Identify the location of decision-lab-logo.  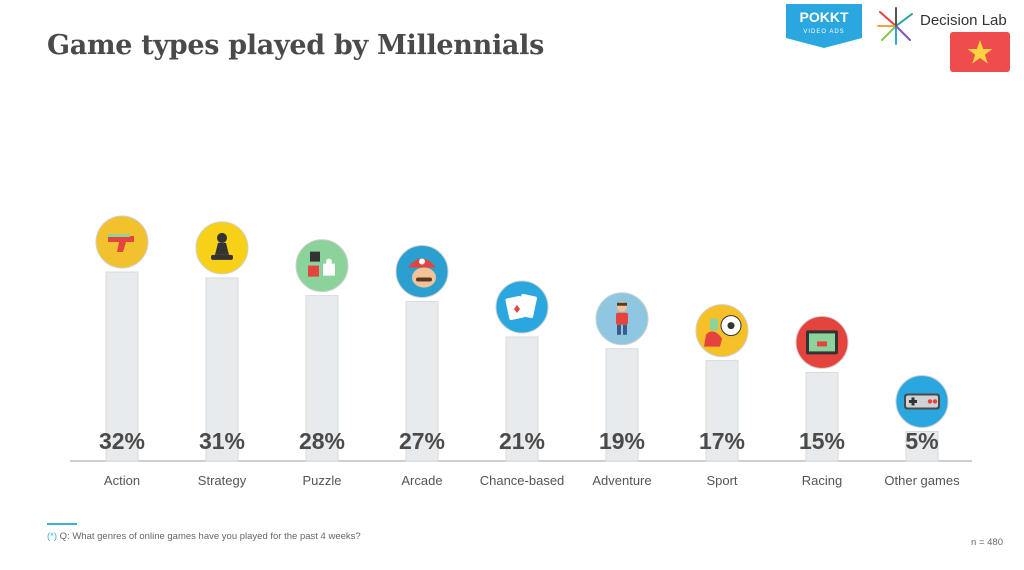
(895, 26).